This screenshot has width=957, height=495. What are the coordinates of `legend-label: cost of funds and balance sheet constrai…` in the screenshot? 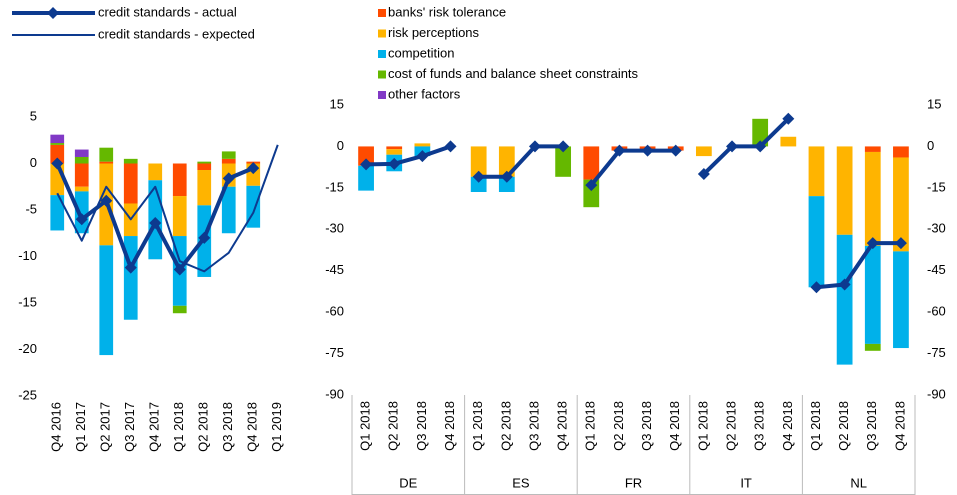 It's located at (513, 73).